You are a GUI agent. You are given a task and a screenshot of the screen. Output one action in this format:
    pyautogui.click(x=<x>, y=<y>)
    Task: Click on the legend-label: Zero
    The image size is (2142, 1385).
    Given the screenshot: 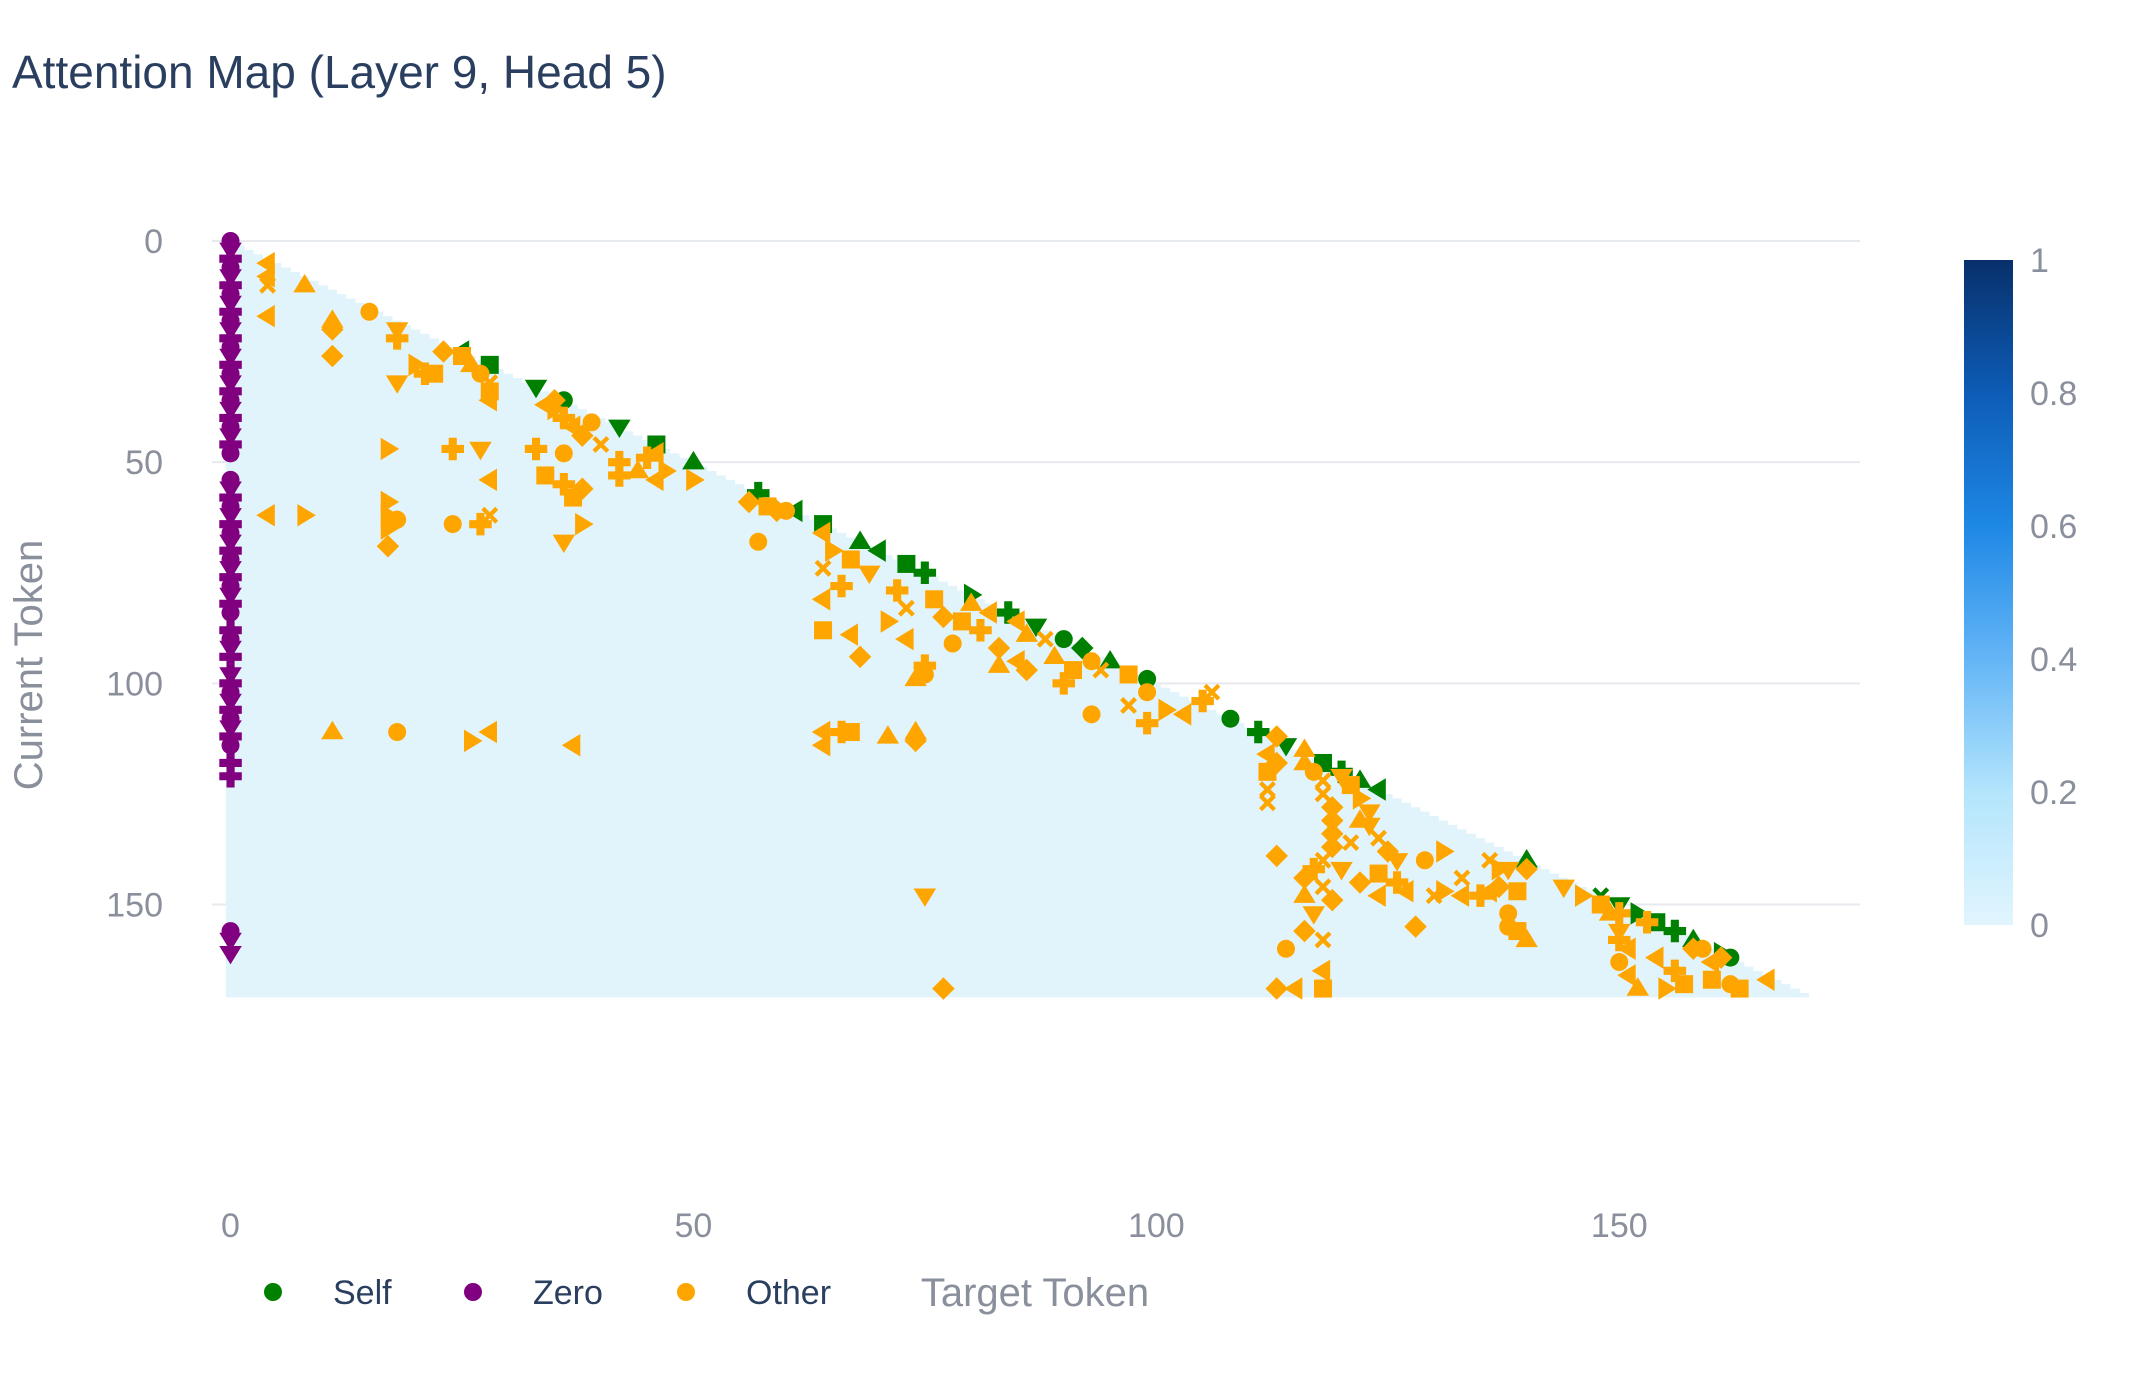 What is the action you would take?
    pyautogui.click(x=568, y=1293)
    